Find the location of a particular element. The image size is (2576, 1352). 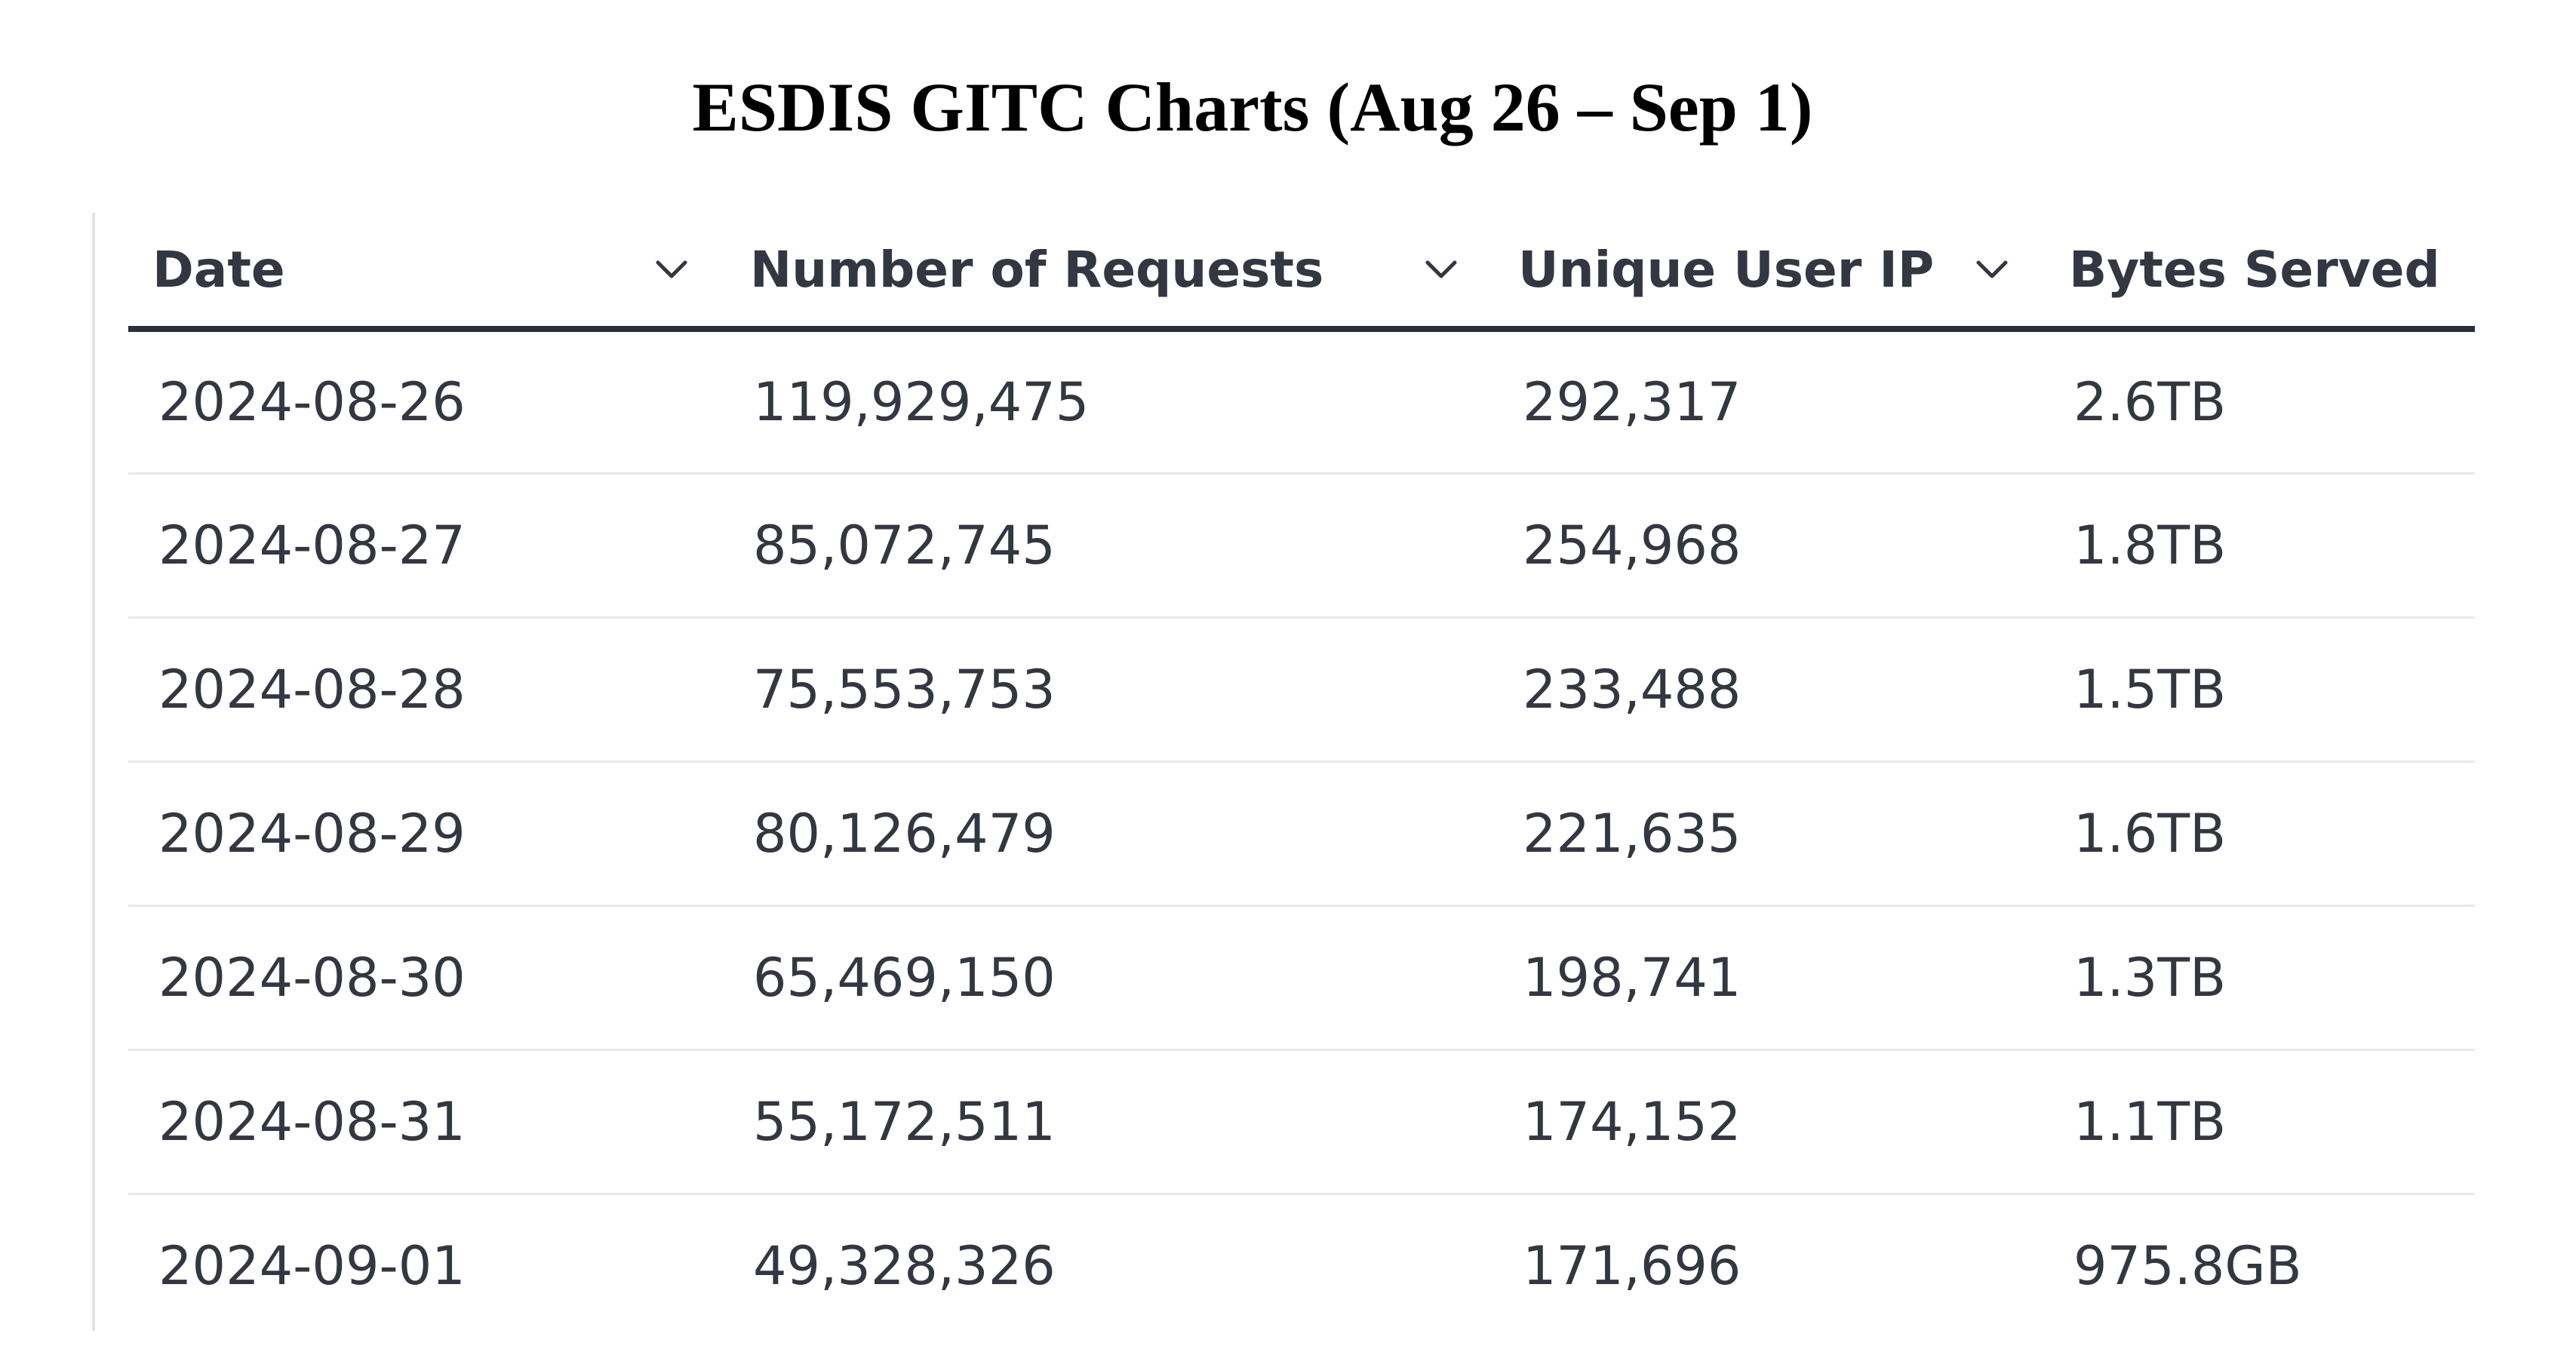

cell-date: 2024-09-01 is located at coordinates (312, 1266).